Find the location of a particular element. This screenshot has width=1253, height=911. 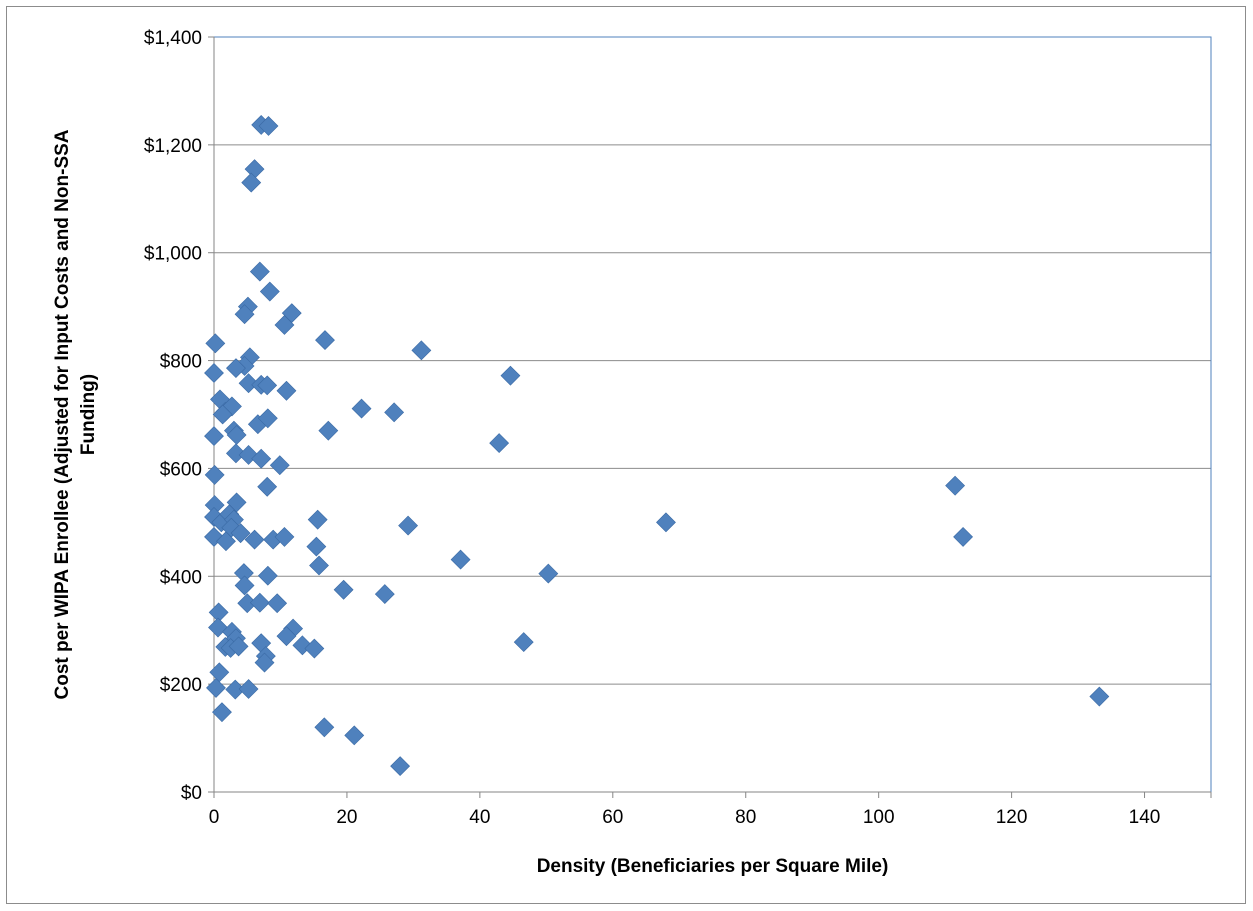

x-tick-label-2: 40 is located at coordinates (479, 817).